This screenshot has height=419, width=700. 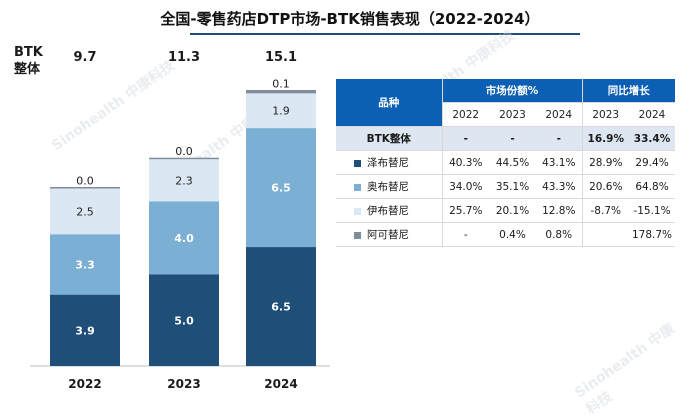 I want to click on data-label: 2.3, so click(x=184, y=180).